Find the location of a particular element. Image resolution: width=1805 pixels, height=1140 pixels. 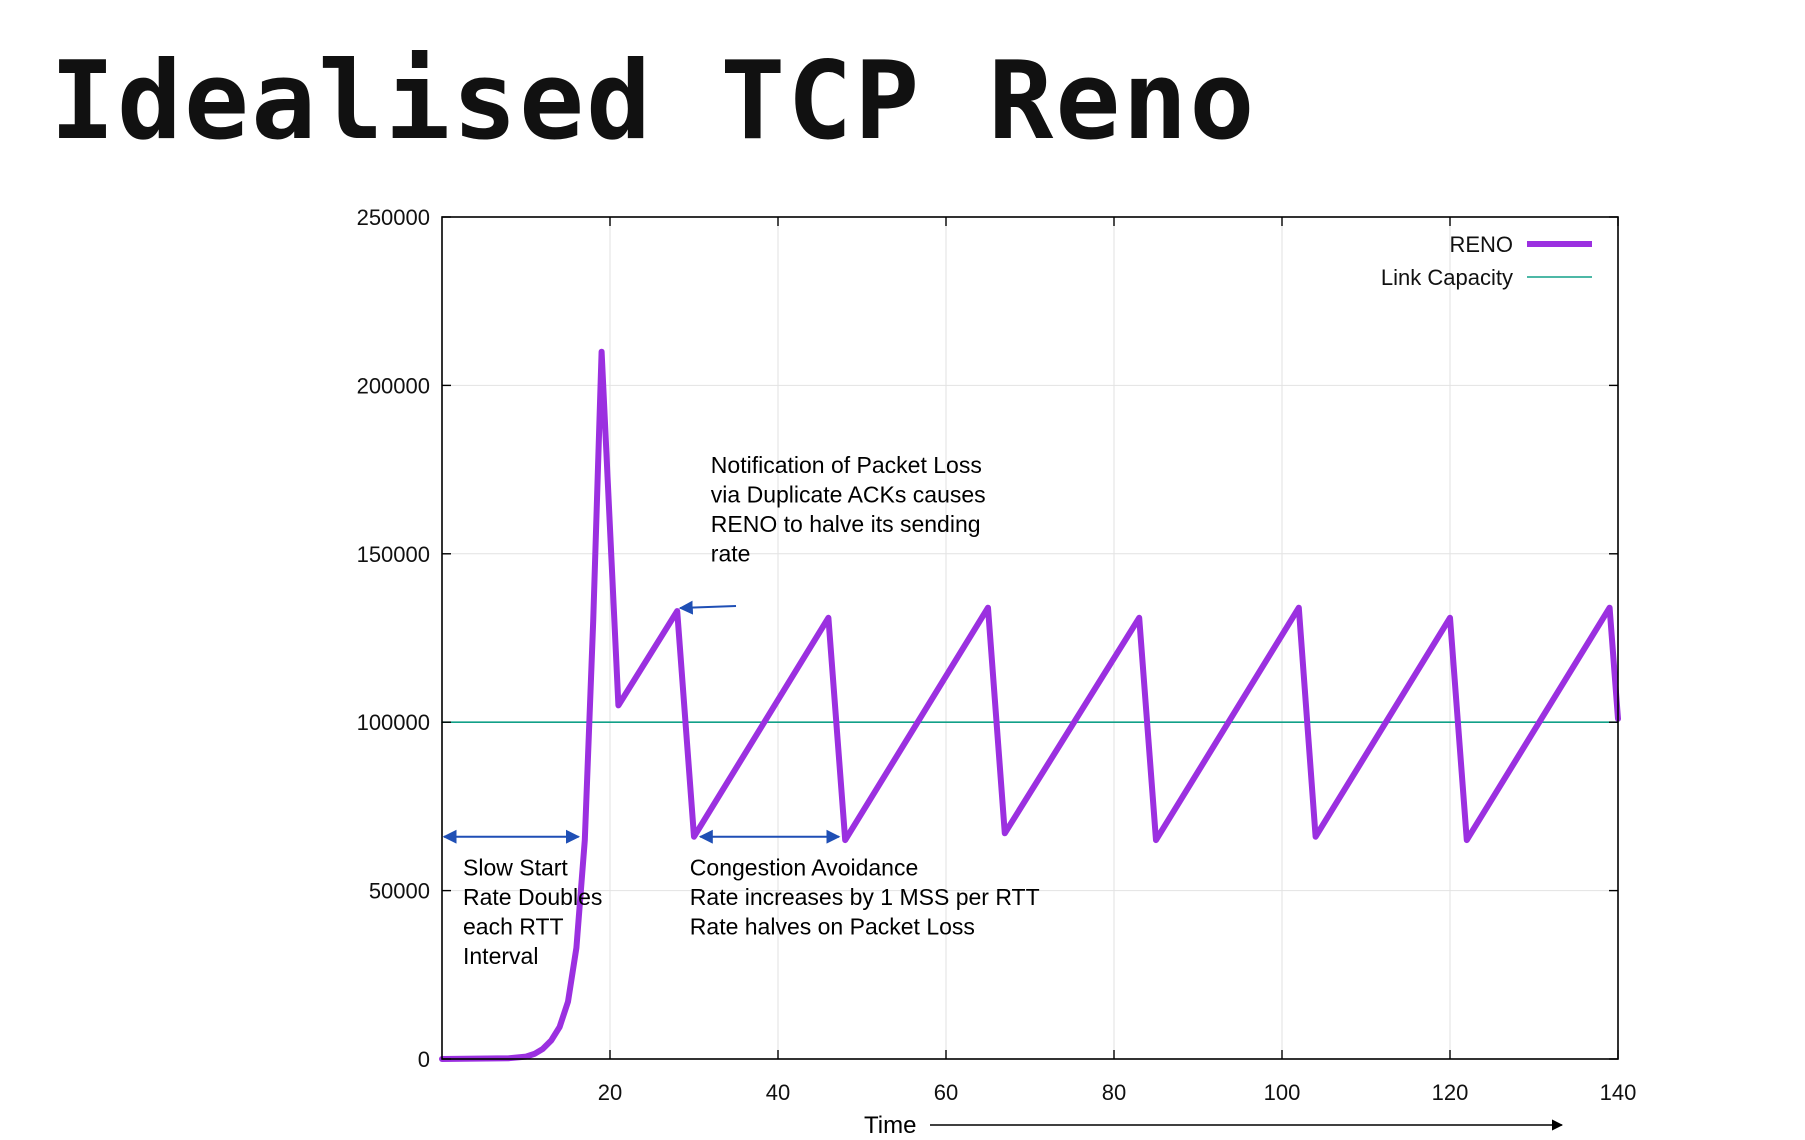

annotation-text-line: Rate increases by 1 MSS per RTT is located at coordinates (865, 897).